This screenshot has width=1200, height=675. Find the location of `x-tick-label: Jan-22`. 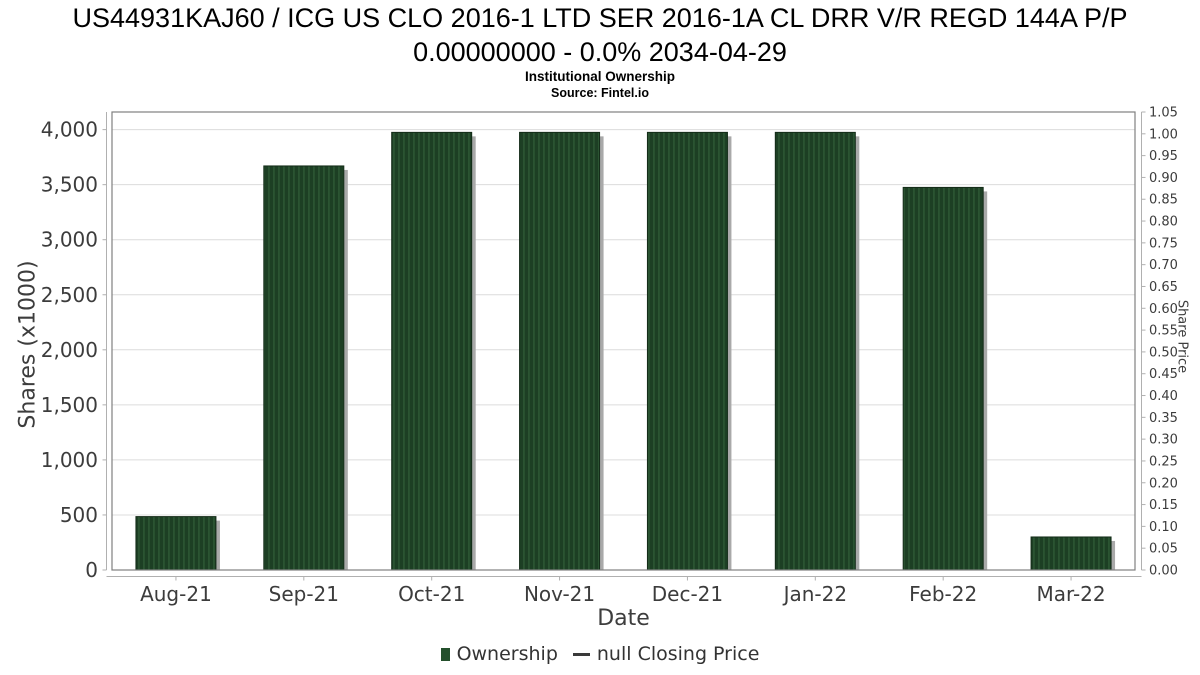

x-tick-label: Jan-22 is located at coordinates (815, 594).